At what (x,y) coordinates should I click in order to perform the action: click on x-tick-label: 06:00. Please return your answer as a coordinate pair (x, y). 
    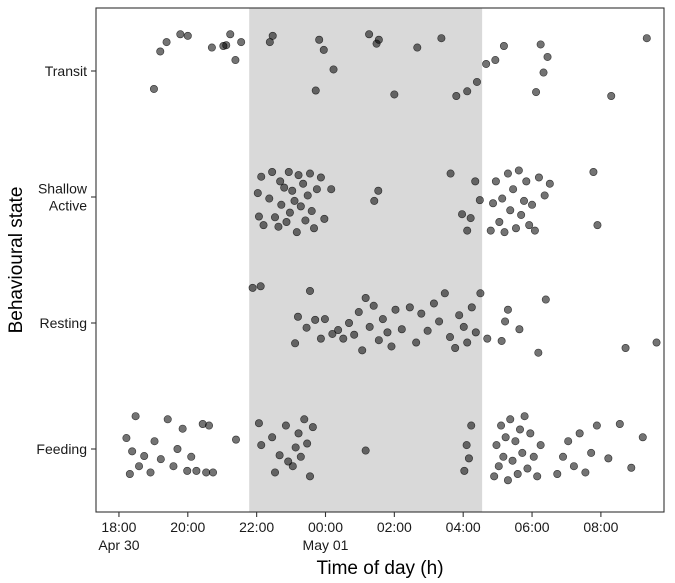
    Looking at the image, I should click on (532, 527).